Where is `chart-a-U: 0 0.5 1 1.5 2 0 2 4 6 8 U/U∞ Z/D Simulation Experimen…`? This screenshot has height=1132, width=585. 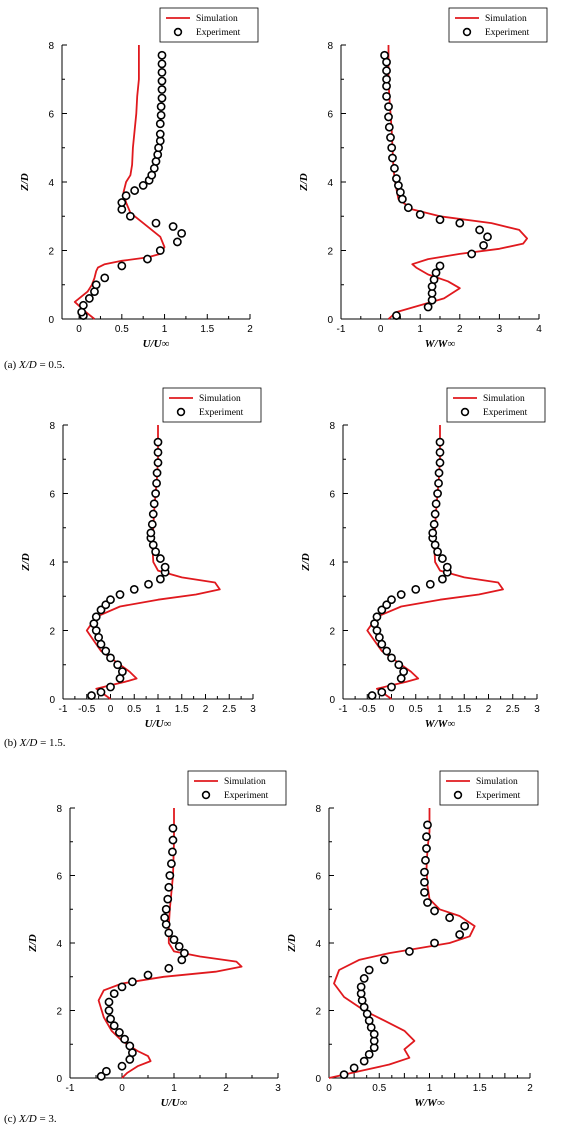
chart-a-U: 0 0.5 1 1.5 2 0 2 4 6 8 U/U∞ Z/D Simulation Experimen… is located at coordinates (139, 178).